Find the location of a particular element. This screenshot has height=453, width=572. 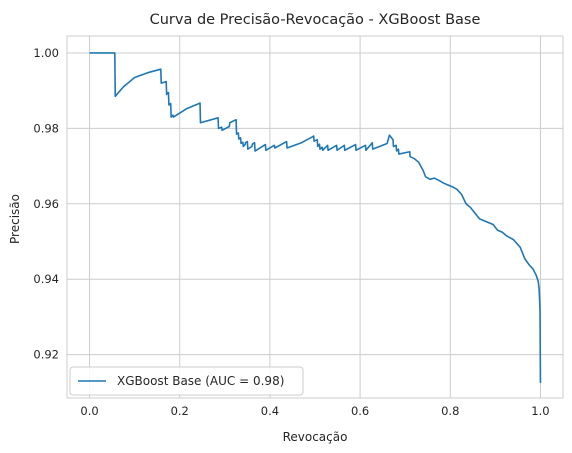

x-tick-label: 0.6 is located at coordinates (360, 411).